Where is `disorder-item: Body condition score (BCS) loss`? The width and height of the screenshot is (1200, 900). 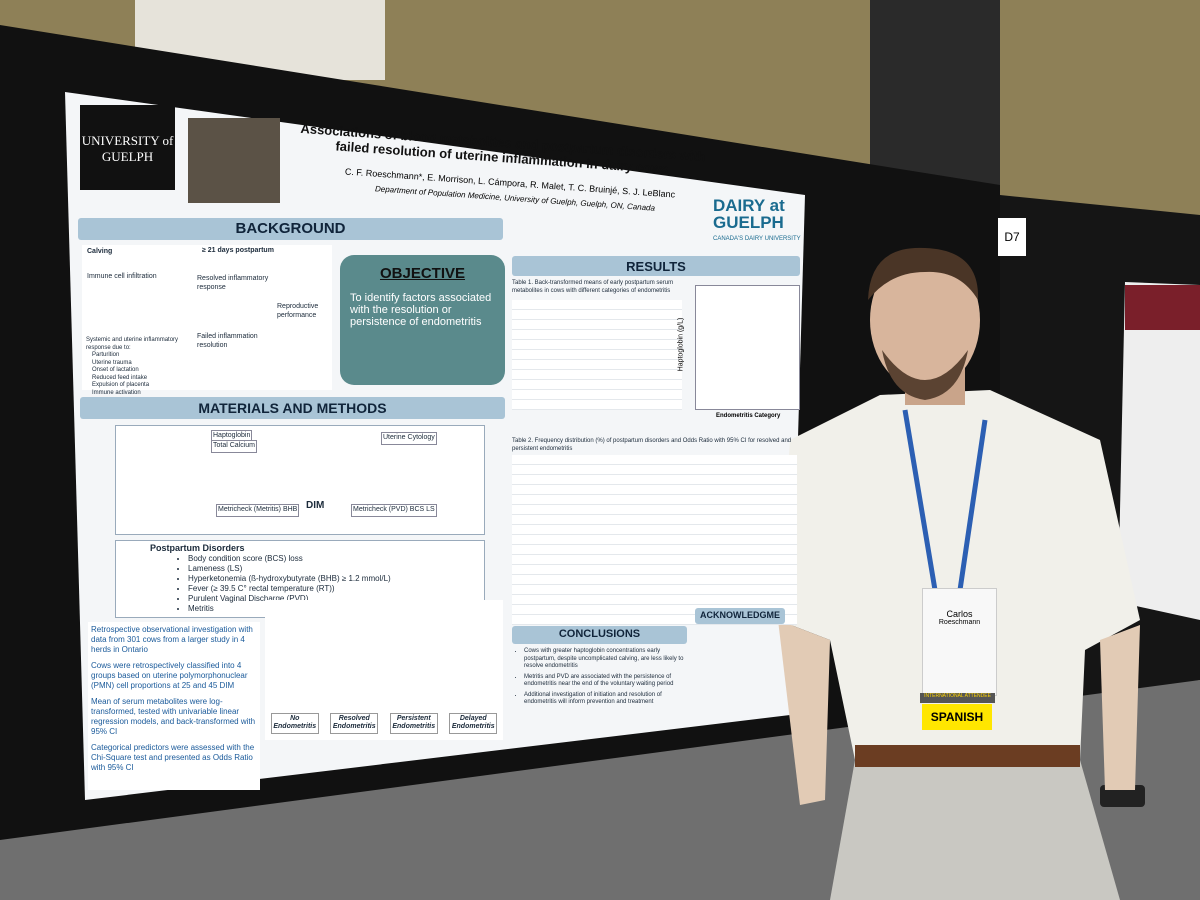 disorder-item: Body condition score (BCS) loss is located at coordinates (336, 559).